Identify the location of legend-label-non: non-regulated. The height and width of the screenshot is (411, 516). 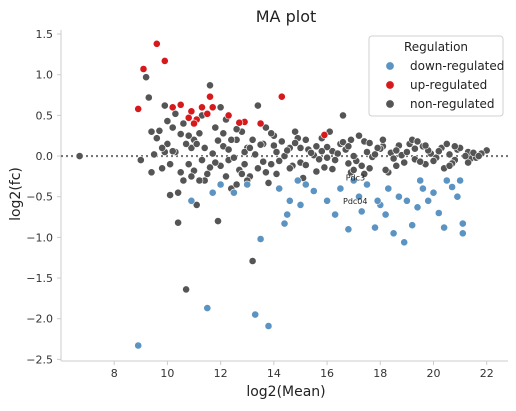
(452, 104).